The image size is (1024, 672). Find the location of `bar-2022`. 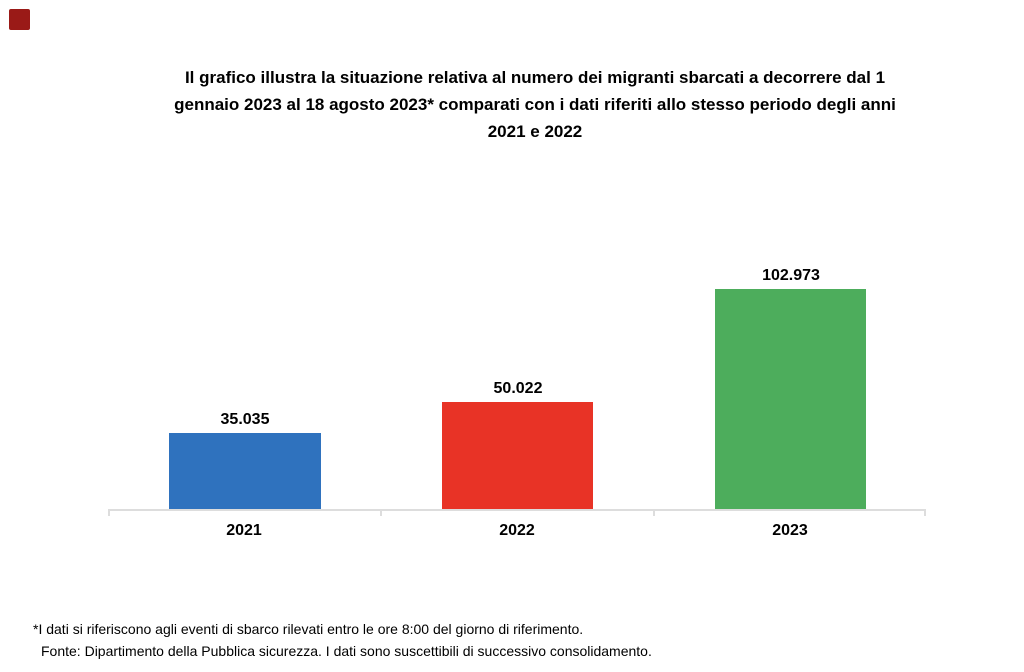

bar-2022 is located at coordinates (517, 456).